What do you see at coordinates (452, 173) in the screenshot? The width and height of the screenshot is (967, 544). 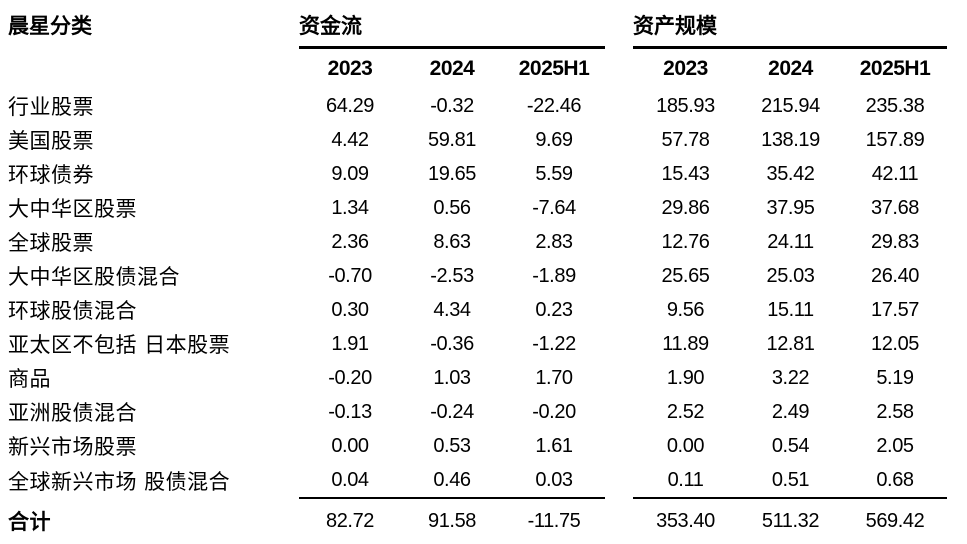 I see `cell-value: 19.65` at bounding box center [452, 173].